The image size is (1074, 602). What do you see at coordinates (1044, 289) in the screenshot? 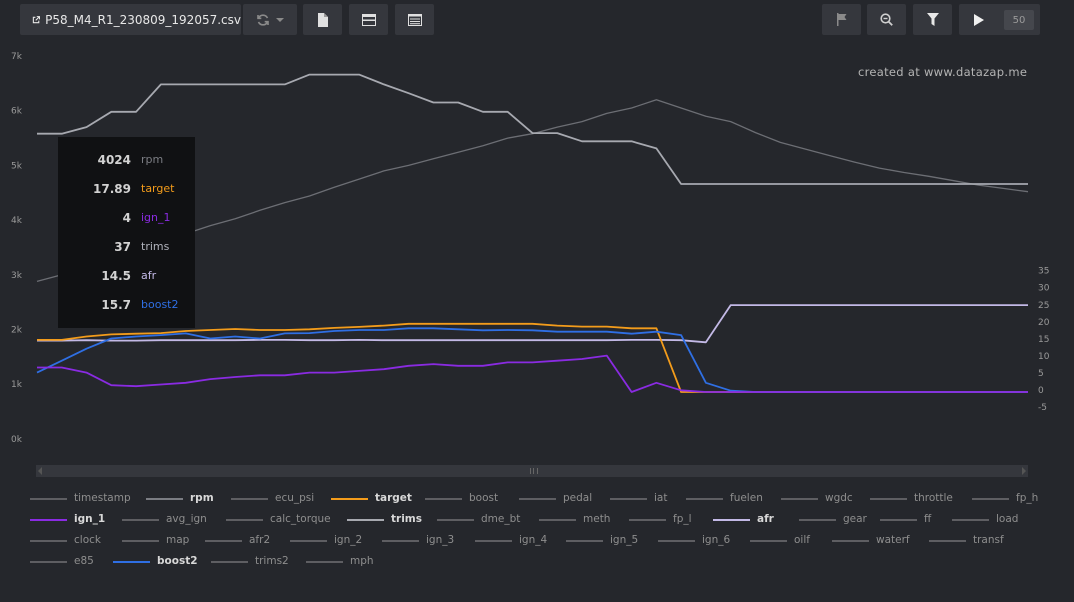
I see `right-tick-label: 30` at bounding box center [1044, 289].